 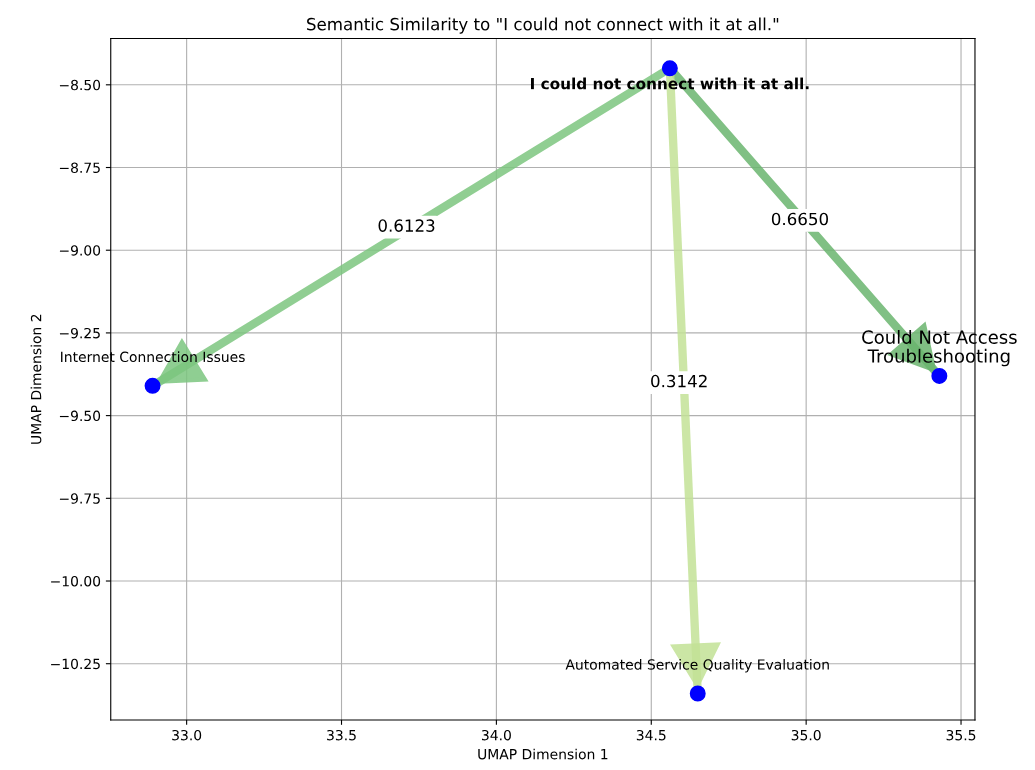 I want to click on x-tick-label: 33.0, so click(x=187, y=735).